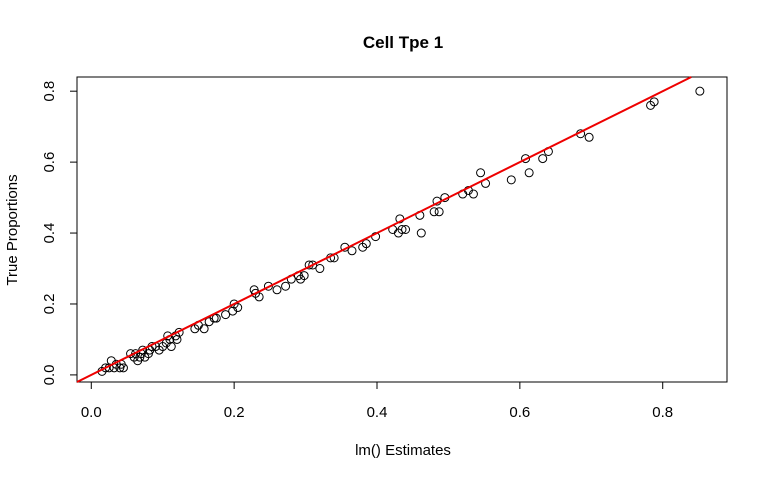 The height and width of the screenshot is (480, 768). What do you see at coordinates (377, 401) in the screenshot?
I see `x-axis: 0.0 0.2 0.4 0.6 0.8` at bounding box center [377, 401].